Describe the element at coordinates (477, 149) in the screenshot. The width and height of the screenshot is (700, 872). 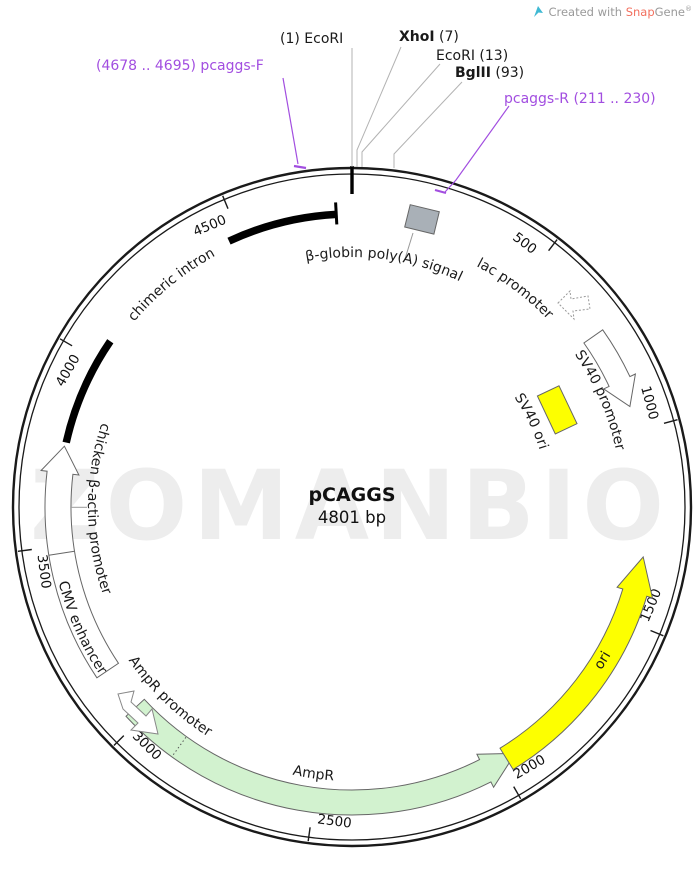
I see `pcaggs-r-leader-line` at that location.